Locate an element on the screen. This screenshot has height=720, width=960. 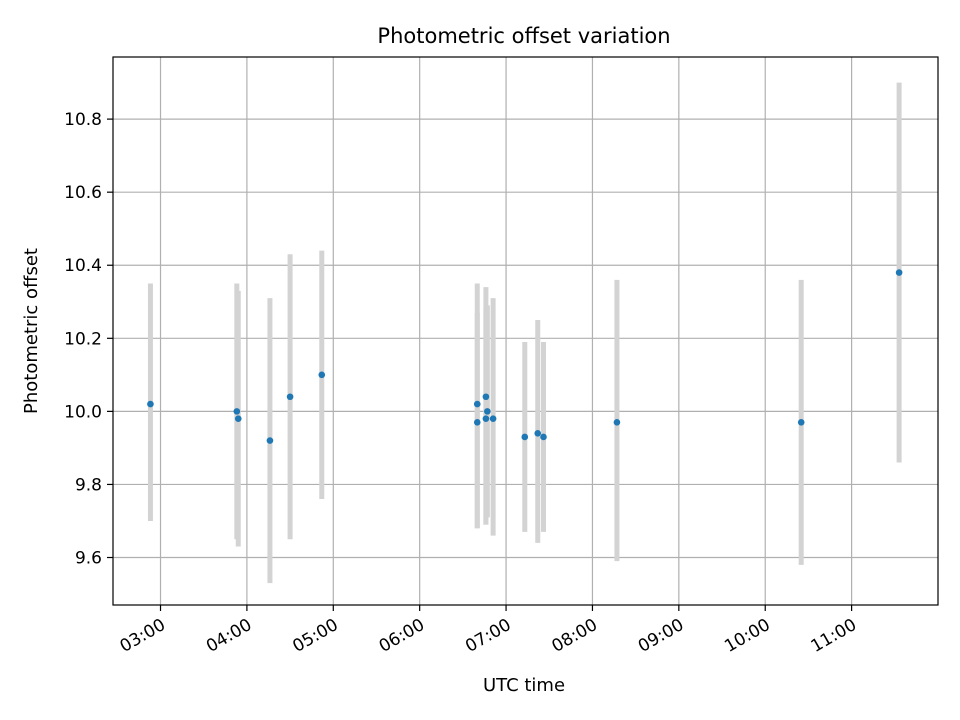
x-axis-label: UTC time is located at coordinates (524, 685).